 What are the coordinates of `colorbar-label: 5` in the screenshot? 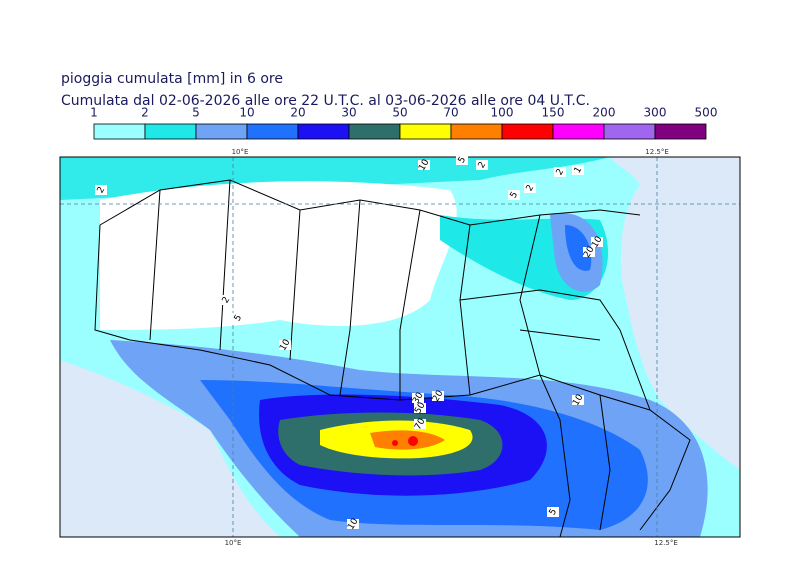 It's located at (196, 113).